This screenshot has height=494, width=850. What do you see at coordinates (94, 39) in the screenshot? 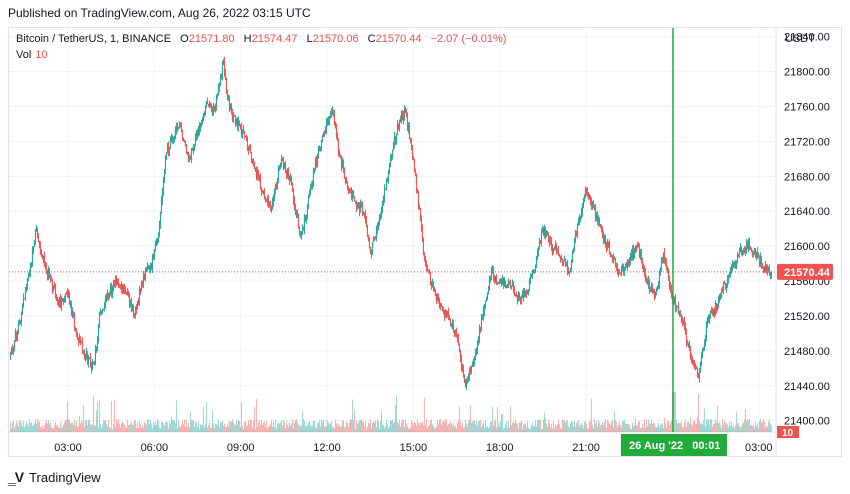
I see `symbol-title: Bitcoin / TetherUS, 1, BINANCE` at bounding box center [94, 39].